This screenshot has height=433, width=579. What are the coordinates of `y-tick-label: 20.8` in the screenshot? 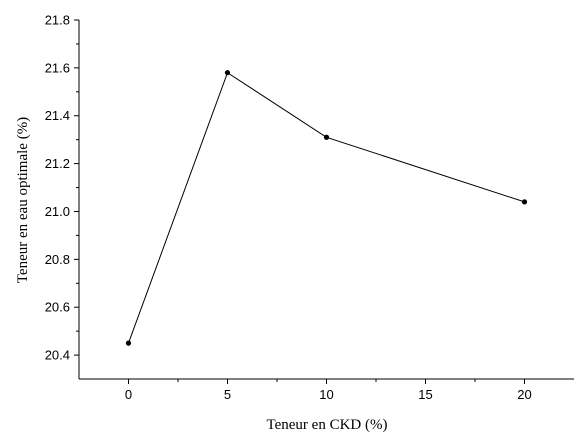 It's located at (57, 259).